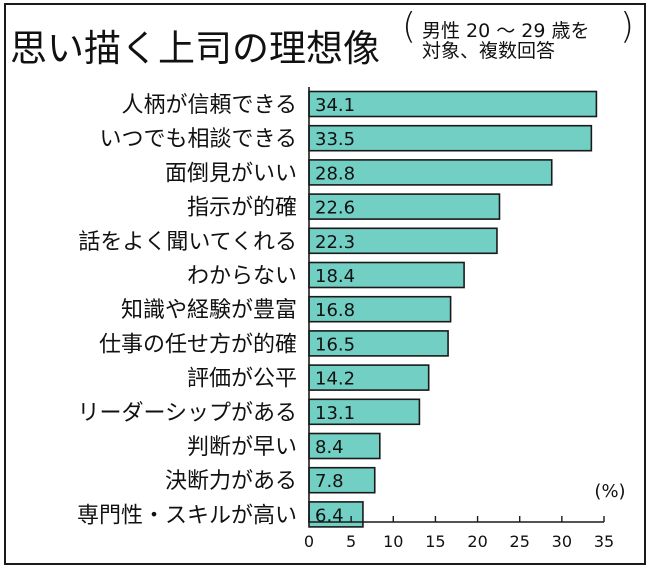 Image resolution: width=653 pixels, height=570 pixels. What do you see at coordinates (520, 541) in the screenshot?
I see `x-tick-label: 25` at bounding box center [520, 541].